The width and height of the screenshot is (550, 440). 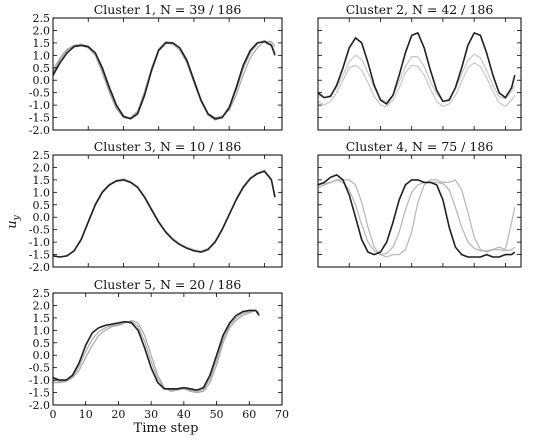 I want to click on cluster-3-mean-line, so click(x=164, y=214).